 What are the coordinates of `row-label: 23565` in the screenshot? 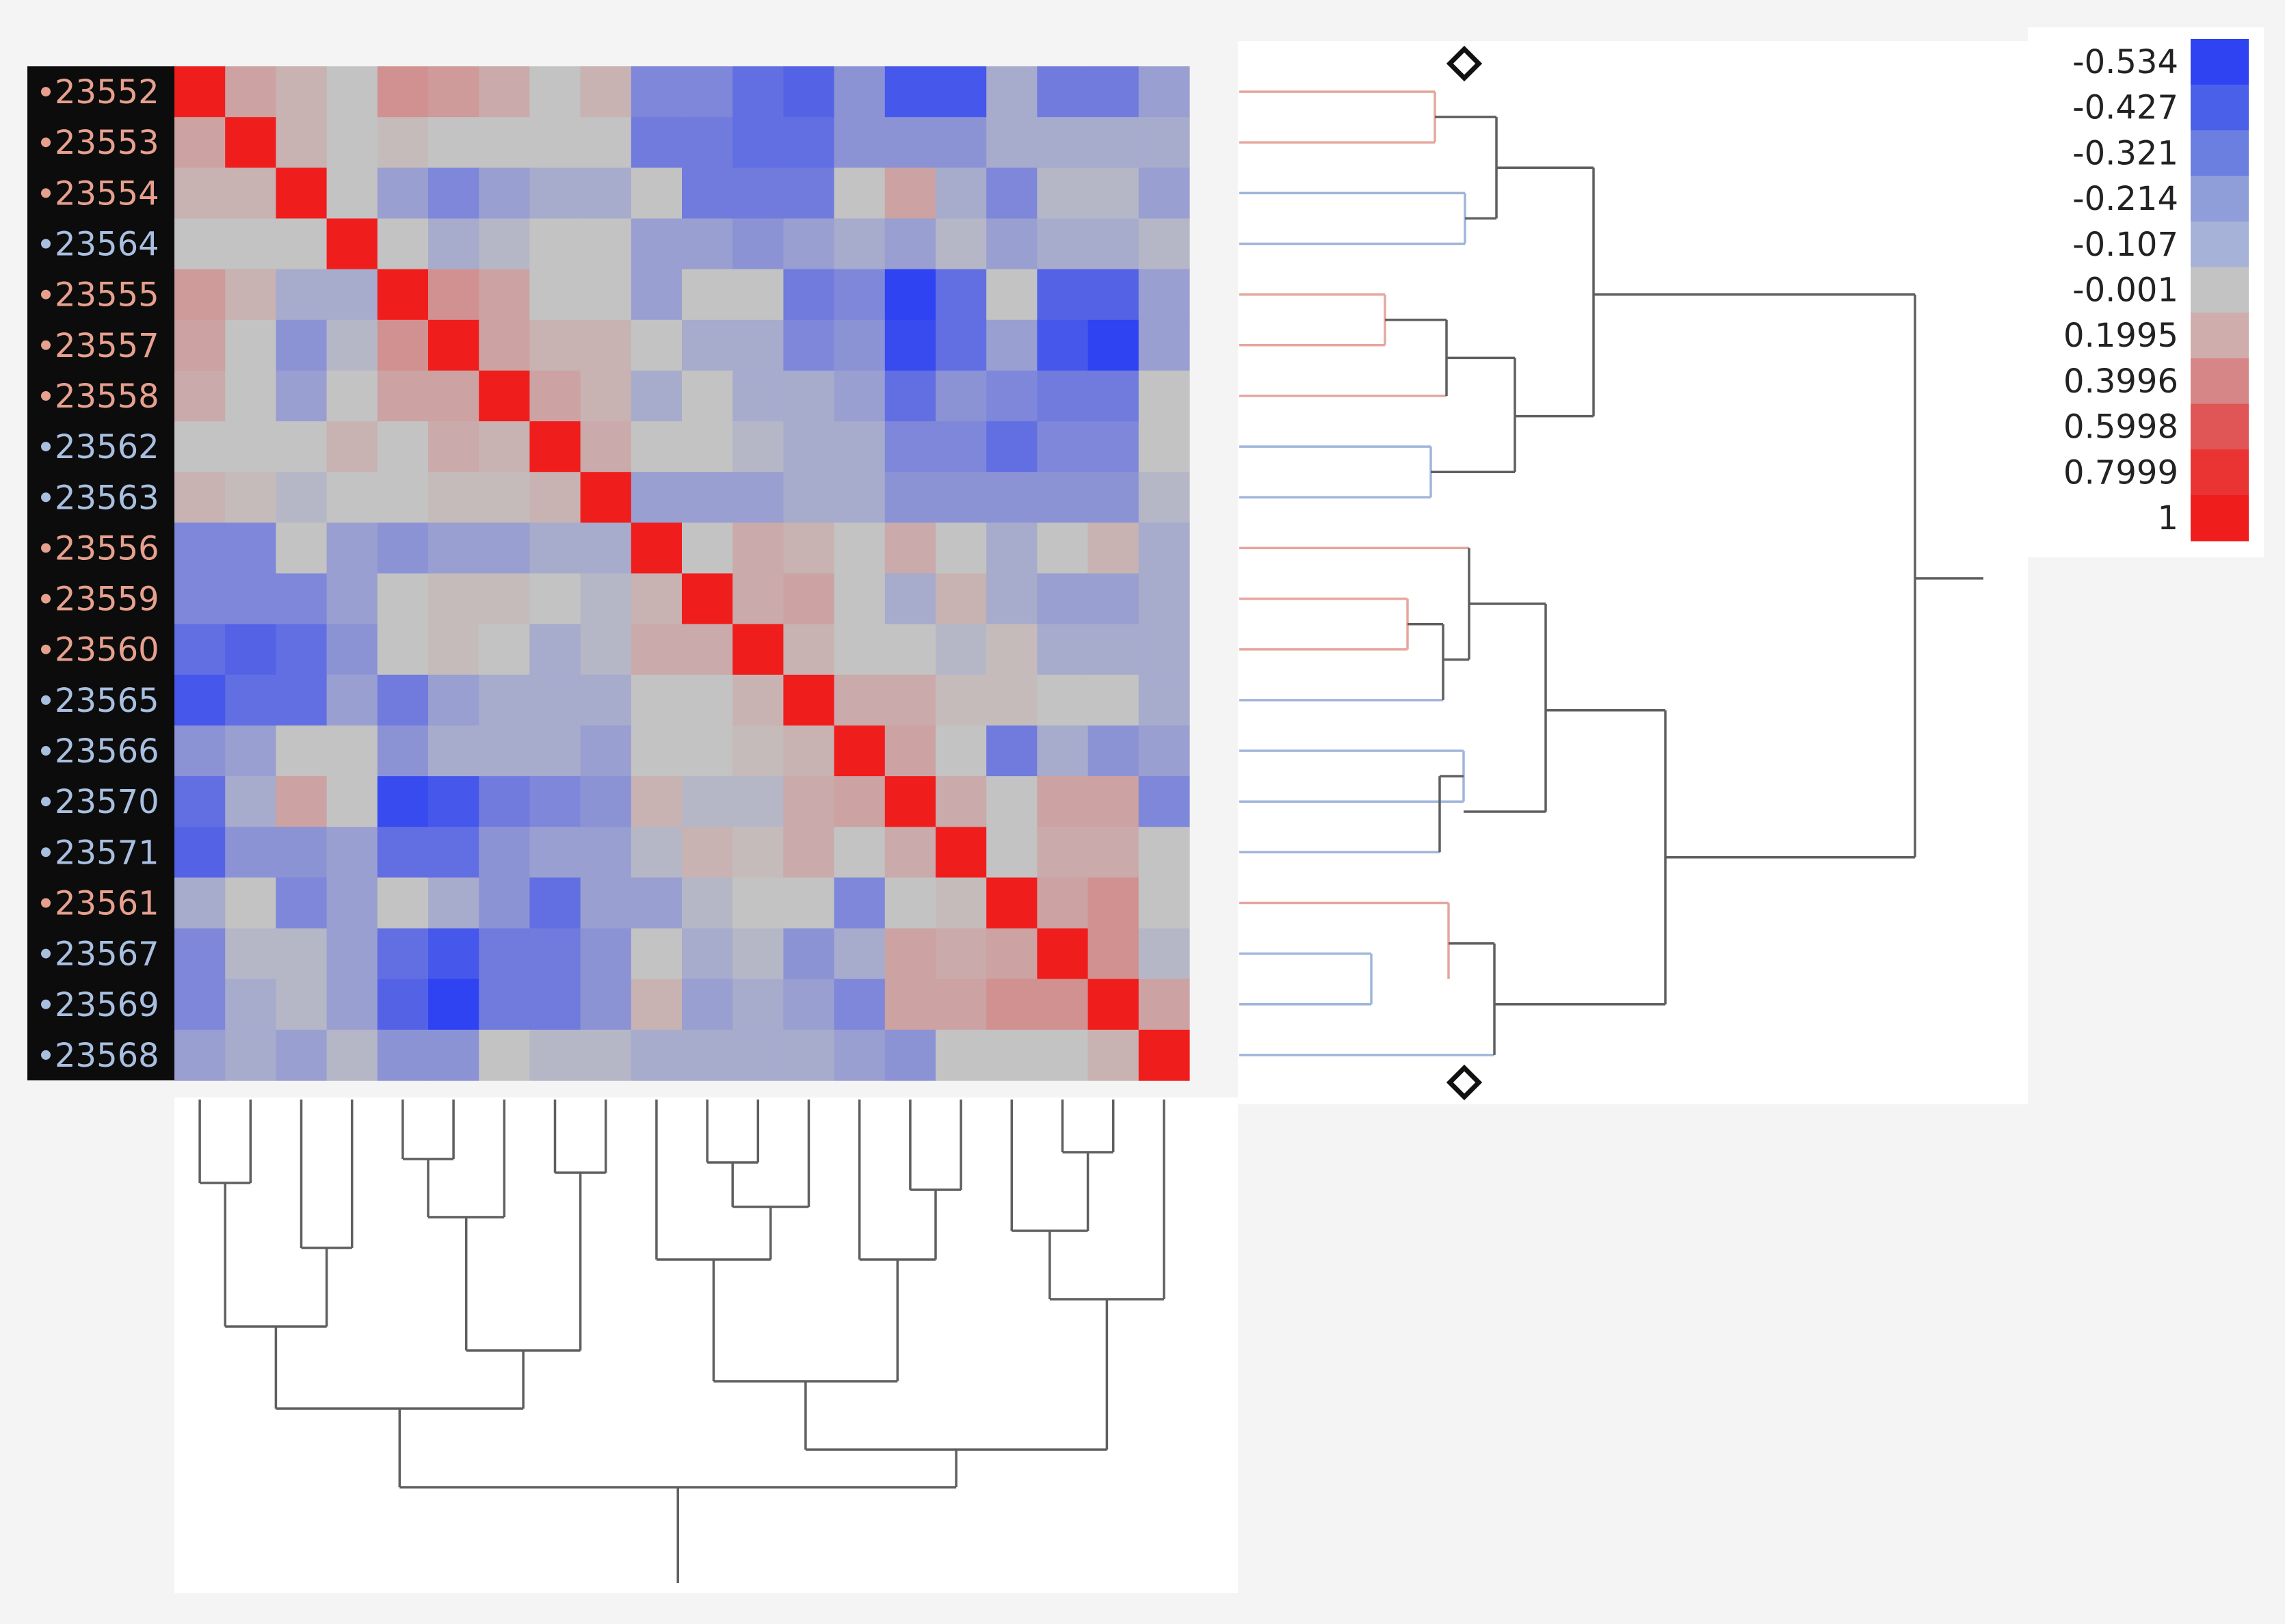 It's located at (107, 701).